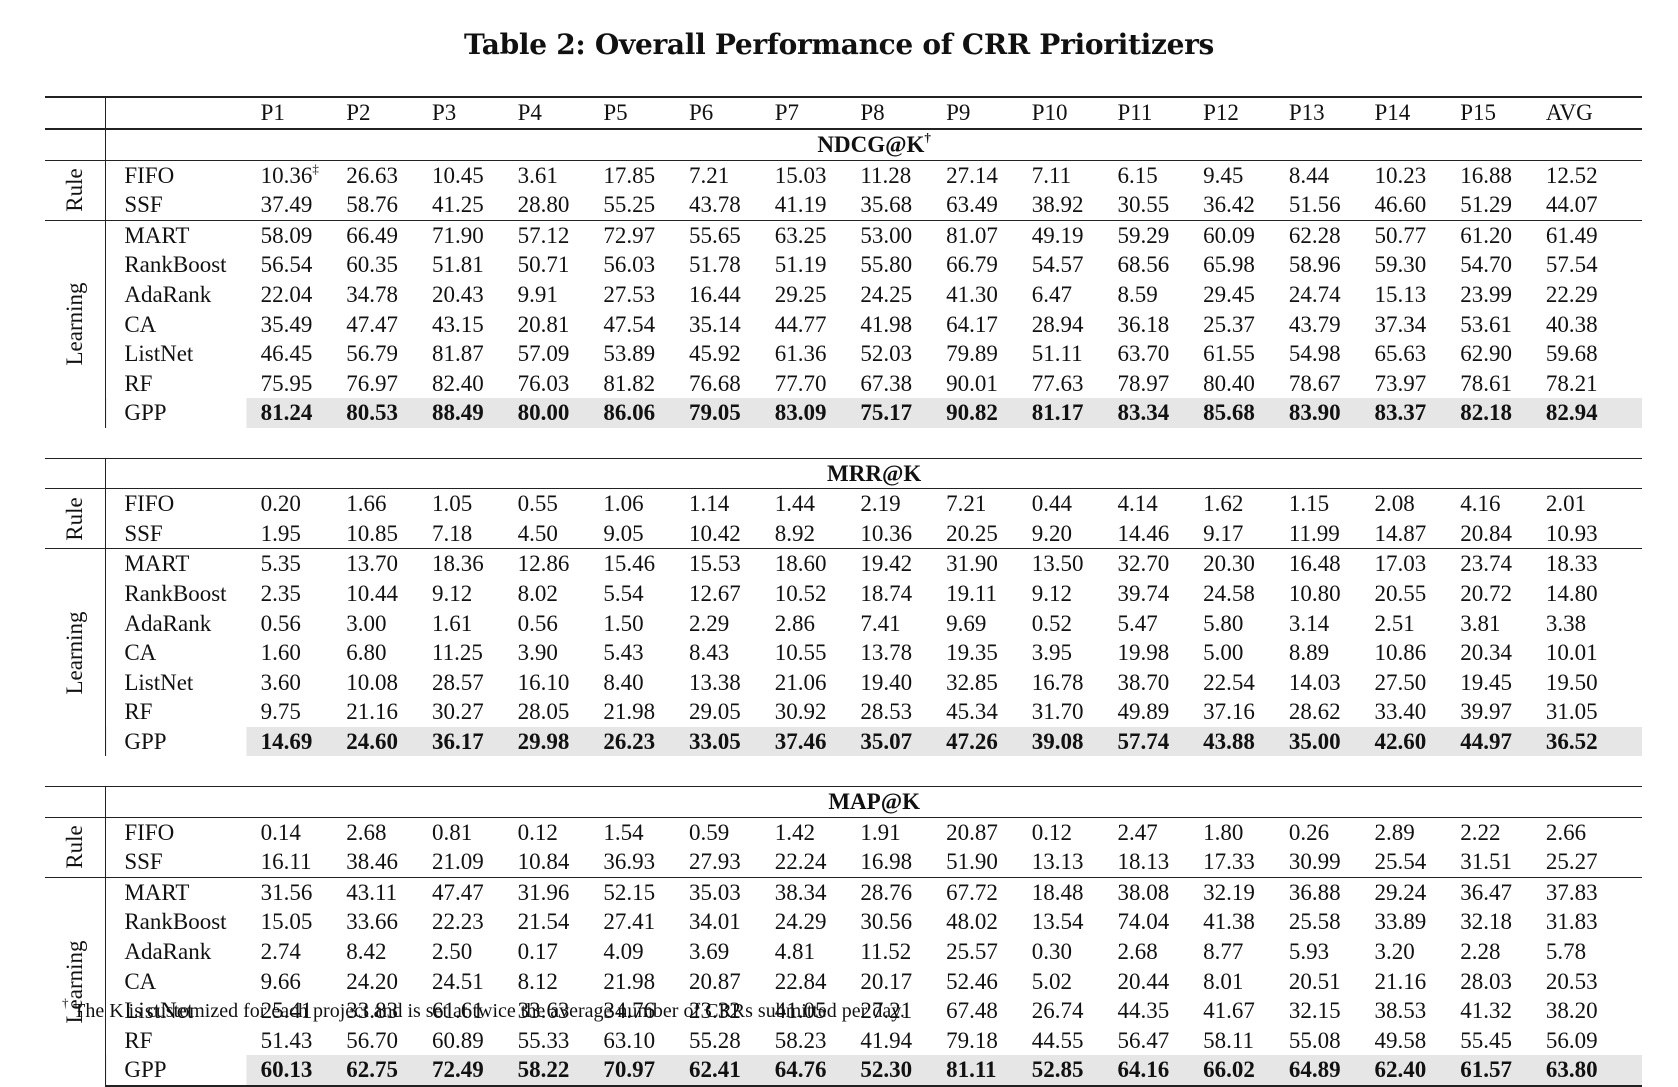  I want to click on value-text: 41.94, so click(886, 1040).